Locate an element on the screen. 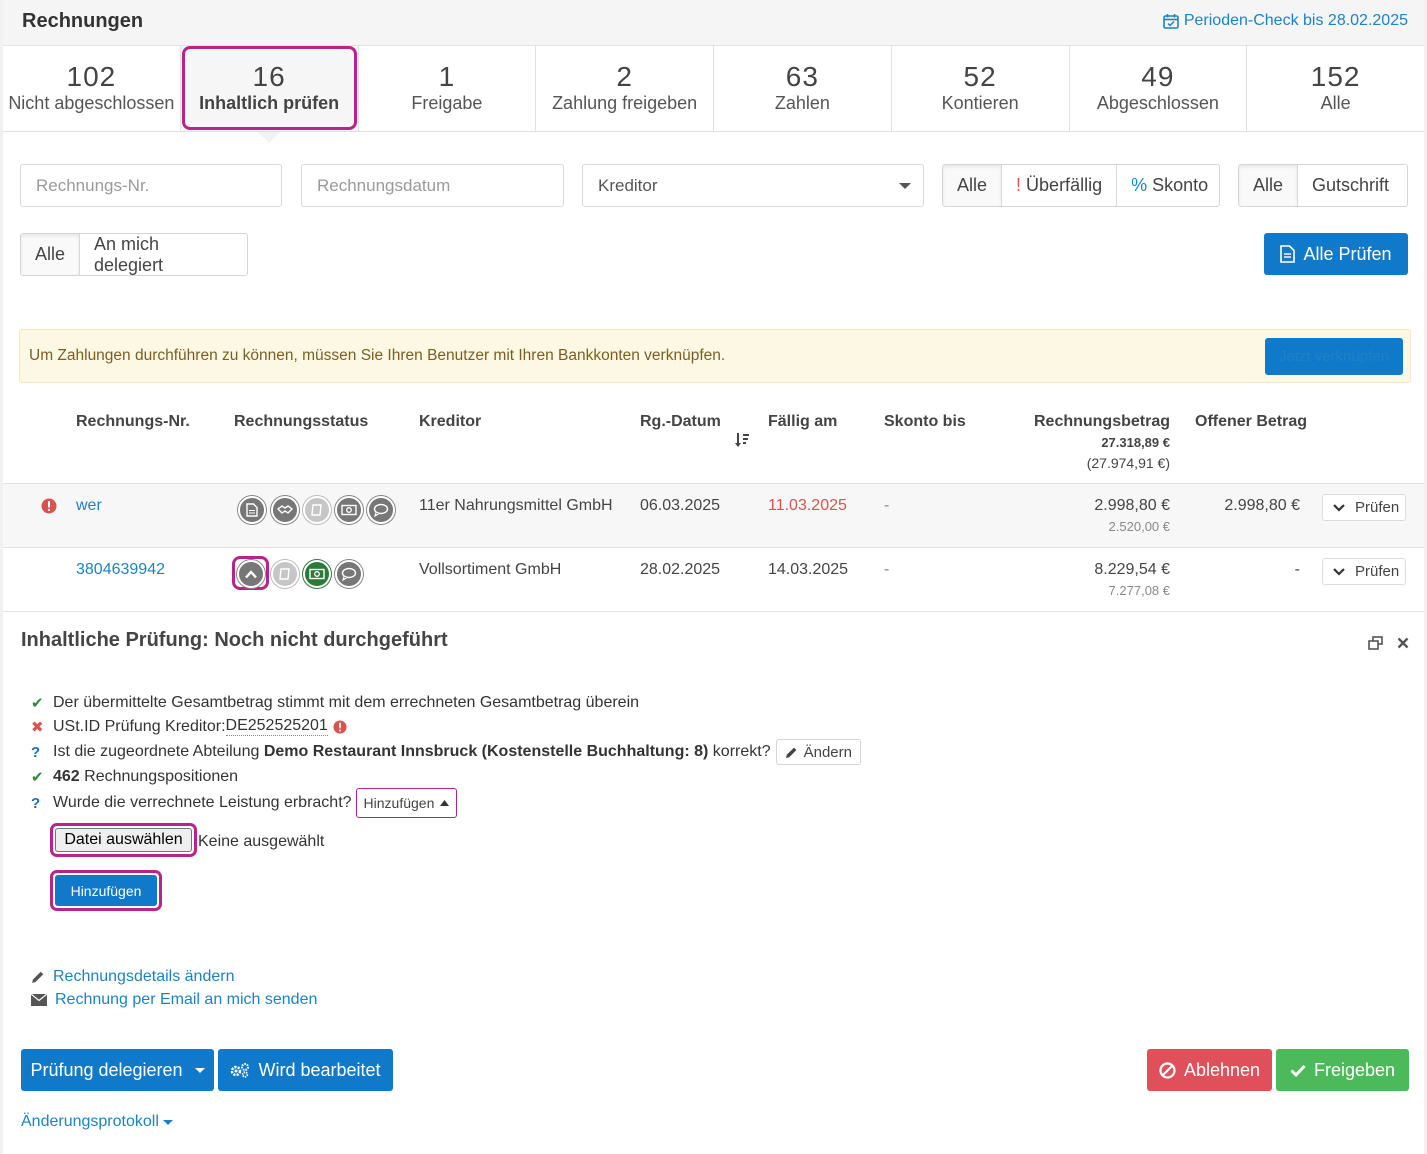  close-icon is located at coordinates (1403, 643).